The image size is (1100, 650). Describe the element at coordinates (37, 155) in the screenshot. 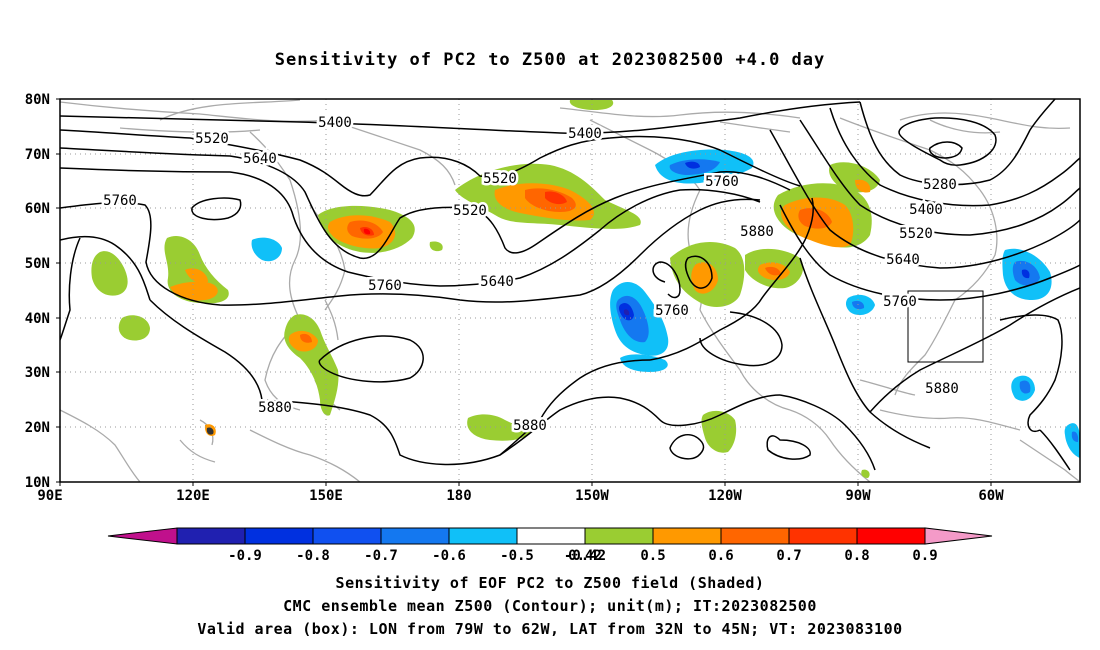

I see `lat-label: 70N` at that location.